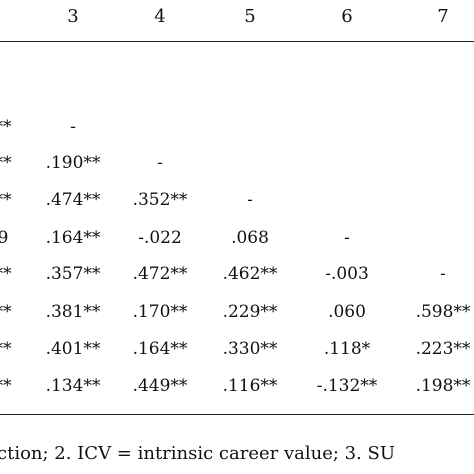 The image size is (474, 474). What do you see at coordinates (347, 386) in the screenshot?
I see `table-cell: -.132**` at bounding box center [347, 386].